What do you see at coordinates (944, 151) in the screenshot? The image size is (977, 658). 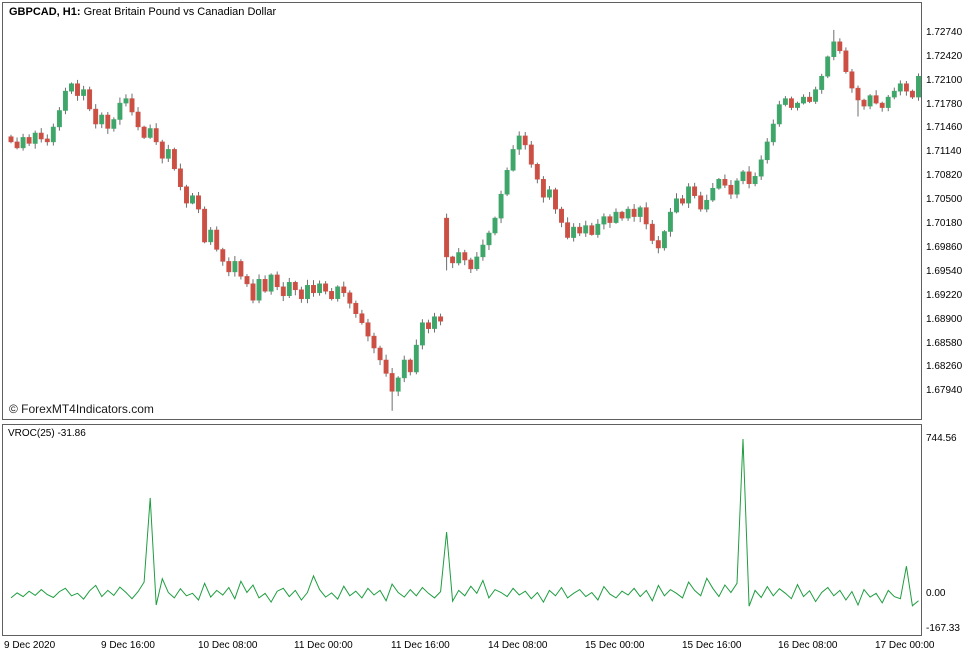 I see `price-tick-label: 1.71140` at bounding box center [944, 151].